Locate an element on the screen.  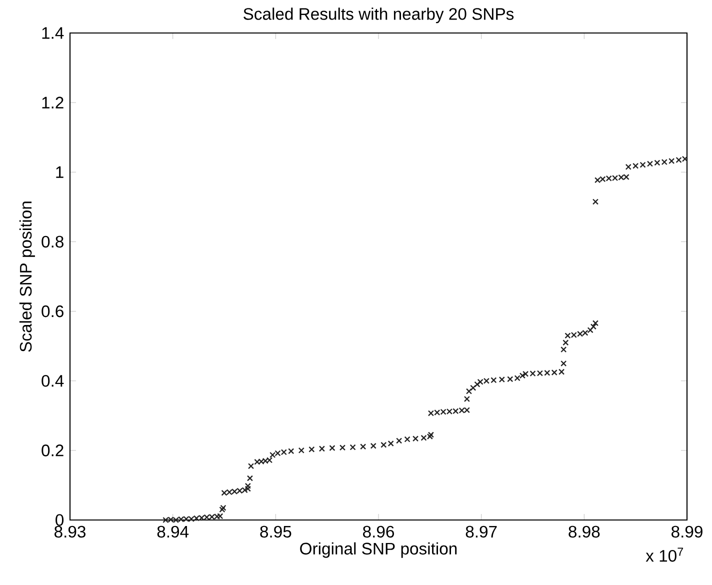
y-tick-label: 0 is located at coordinates (60, 520).